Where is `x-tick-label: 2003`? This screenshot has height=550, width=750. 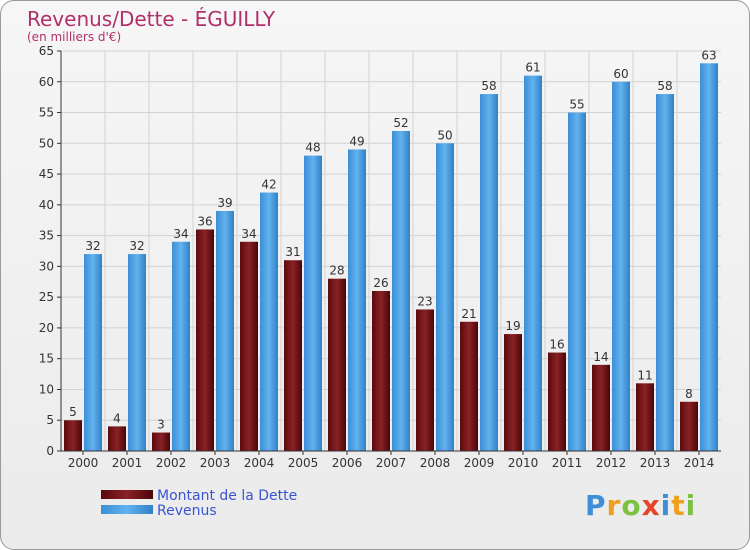
x-tick-label: 2003 is located at coordinates (215, 463).